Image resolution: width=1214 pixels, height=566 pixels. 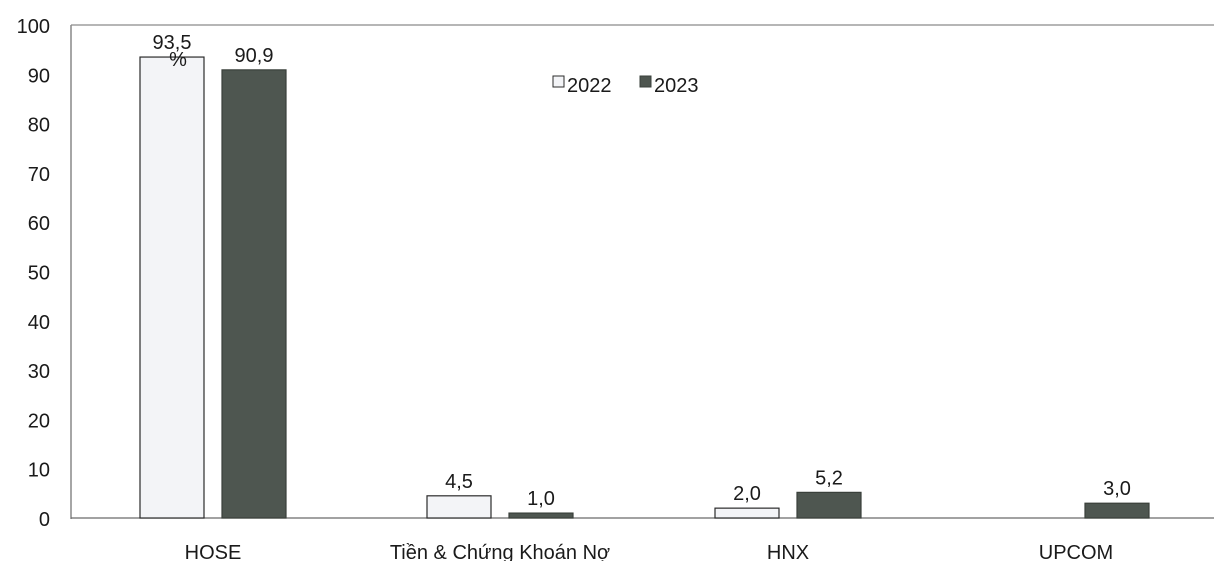 I want to click on legend-label: 2022, so click(x=589, y=86).